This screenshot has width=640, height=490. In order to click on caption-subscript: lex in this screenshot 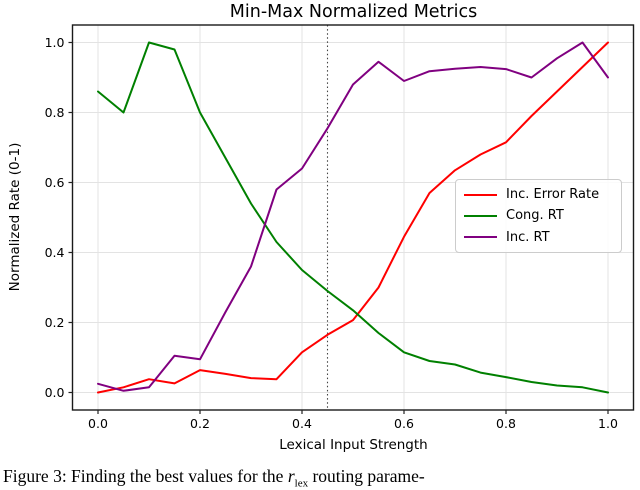, I will do `click(301, 483)`.